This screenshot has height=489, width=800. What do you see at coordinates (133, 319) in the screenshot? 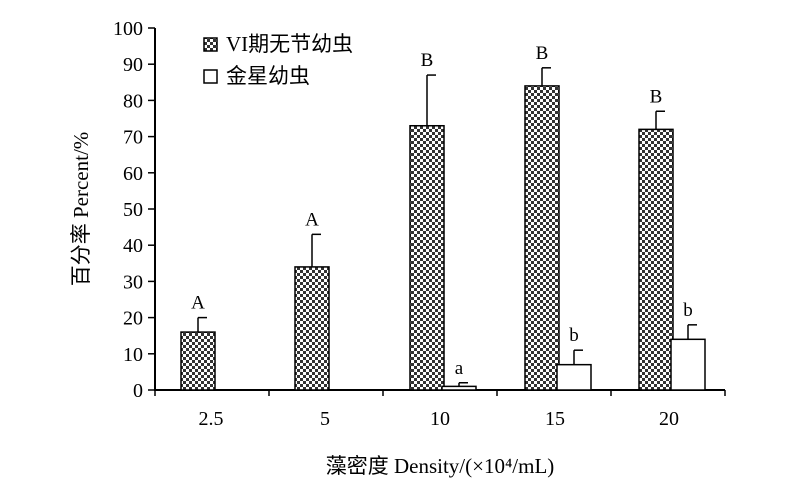
I see `y-tick-label: 20` at bounding box center [133, 319].